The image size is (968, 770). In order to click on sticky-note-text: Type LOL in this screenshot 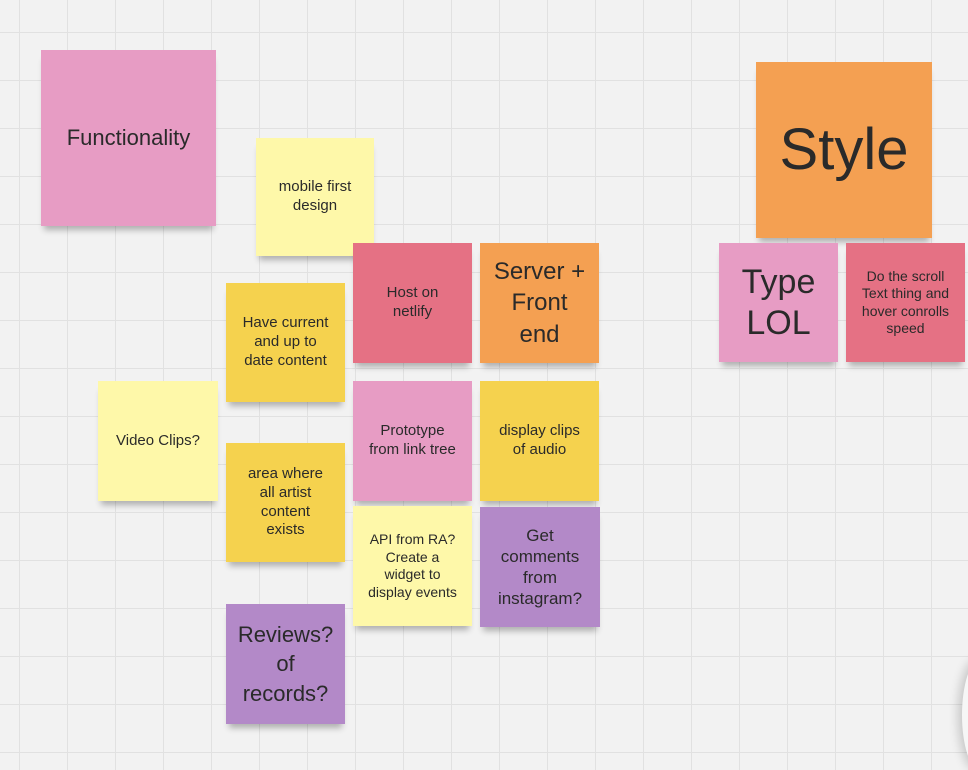, I will do `click(778, 302)`.